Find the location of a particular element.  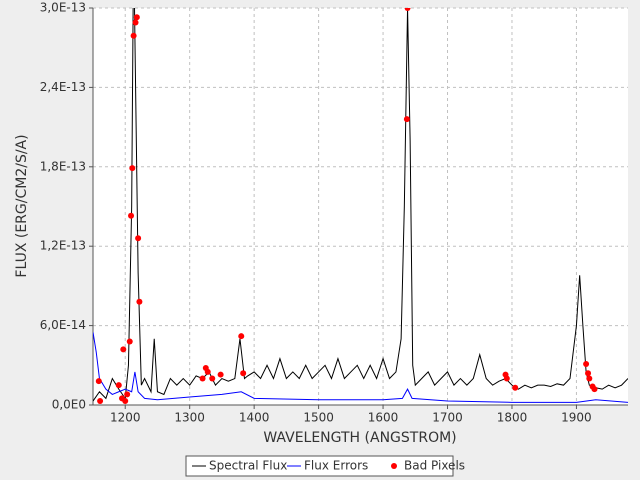

y-tick-label: 3,0E-13 is located at coordinates (63, 8).